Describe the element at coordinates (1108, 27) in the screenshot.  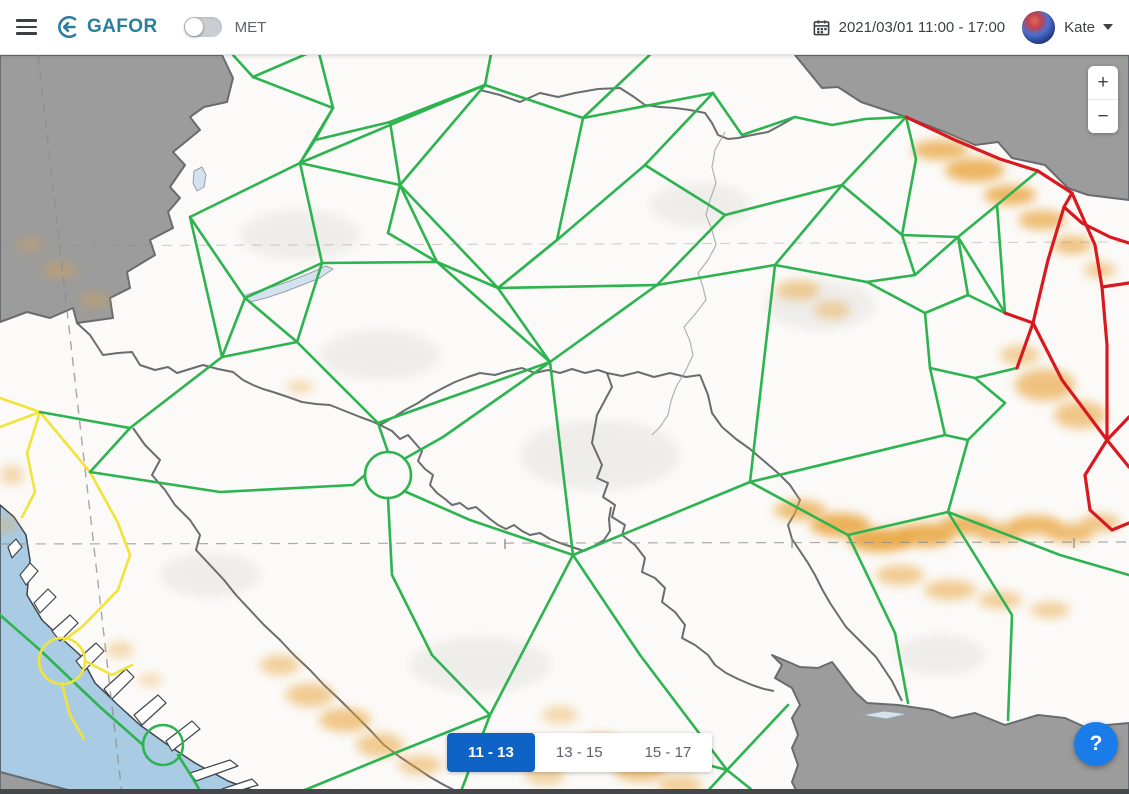
I see `chevron-down-icon` at that location.